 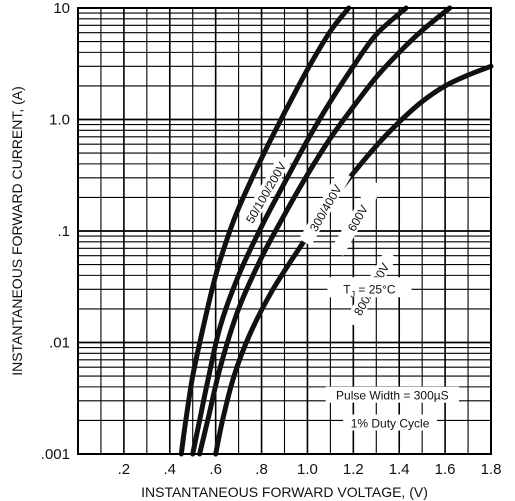 I want to click on y-tick-labels: 10 1.0 .1 .01 .001, so click(x=55, y=231).